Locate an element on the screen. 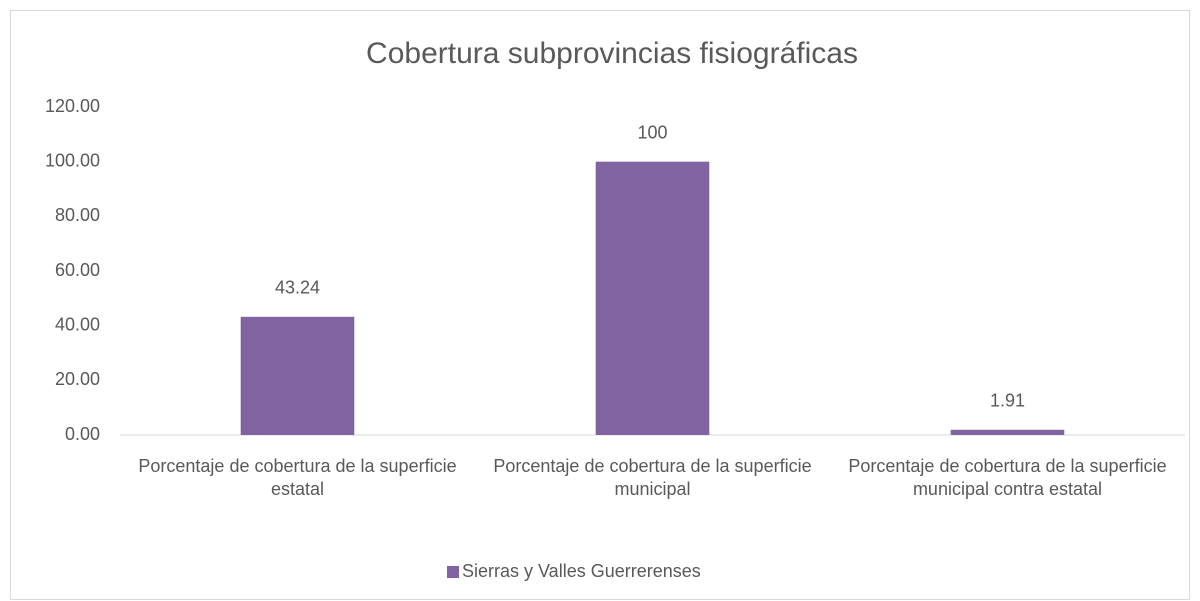 The height and width of the screenshot is (601, 1200). y-tick-label: 0.00 is located at coordinates (82, 434).